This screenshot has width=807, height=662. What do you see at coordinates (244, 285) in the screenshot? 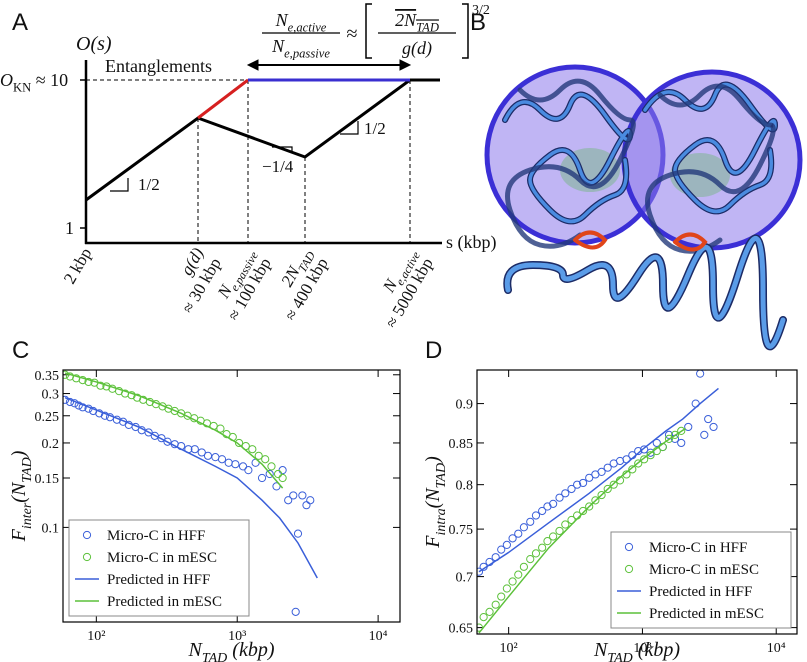
I see `x-tick: Ne,passive≈ 100 kbp` at bounding box center [244, 285].